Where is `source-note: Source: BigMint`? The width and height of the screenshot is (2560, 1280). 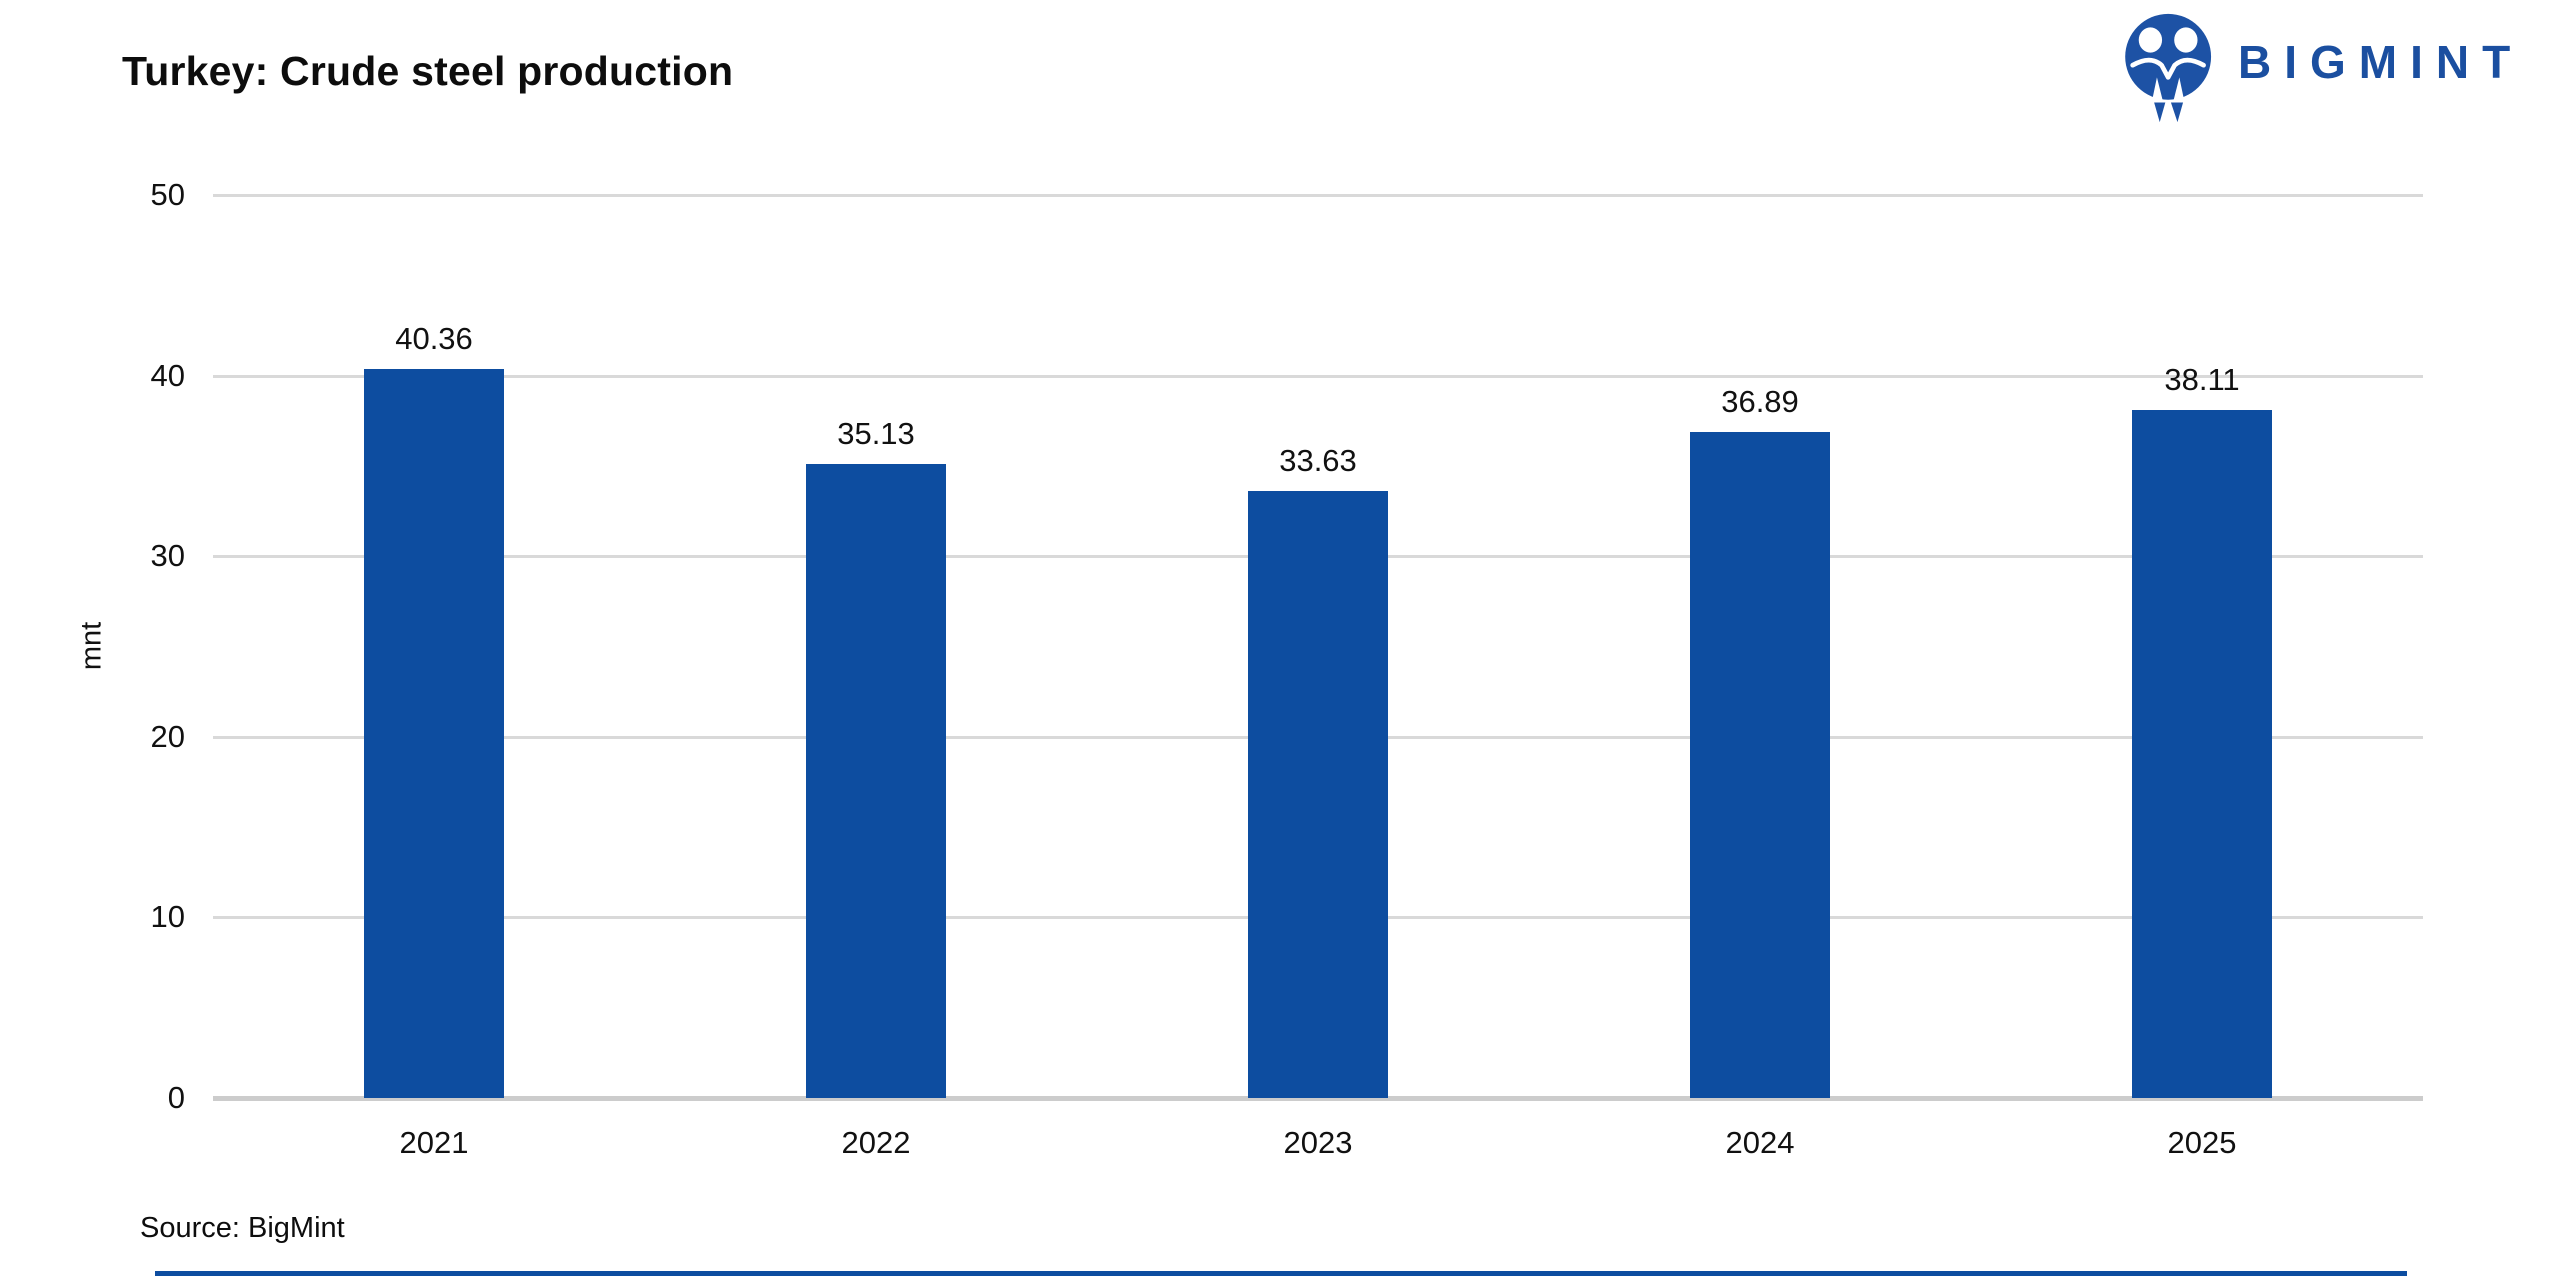 source-note: Source: BigMint is located at coordinates (242, 1228).